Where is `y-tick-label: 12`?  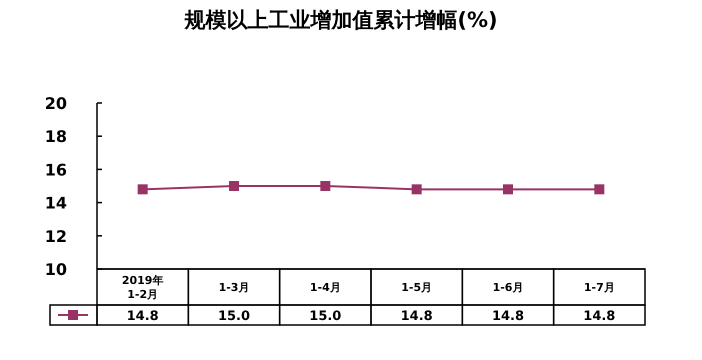 y-tick-label: 12 is located at coordinates (55, 236).